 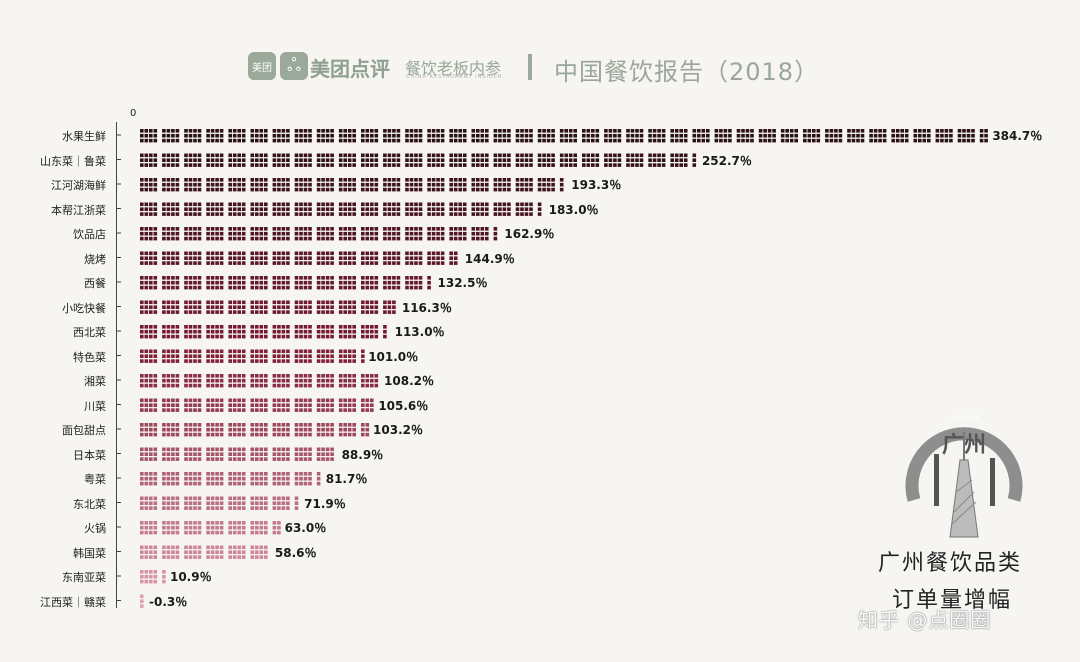 I want to click on category-label: 日本菜, so click(x=89, y=455).